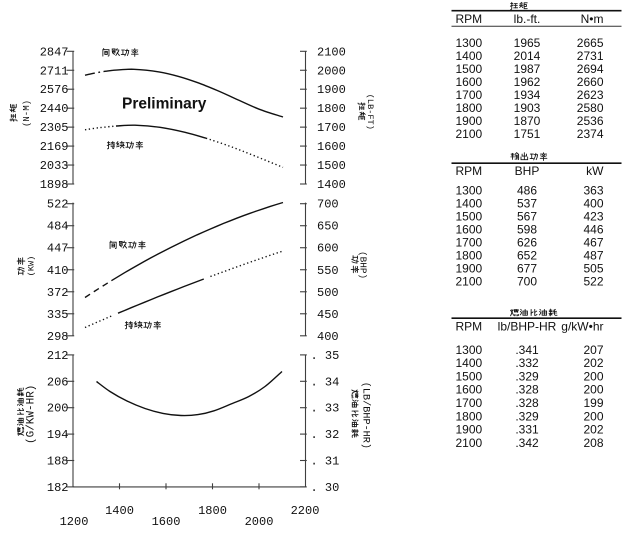 The height and width of the screenshot is (536, 623). What do you see at coordinates (325, 488) in the screenshot?
I see `svg-text: . 30` at bounding box center [325, 488].